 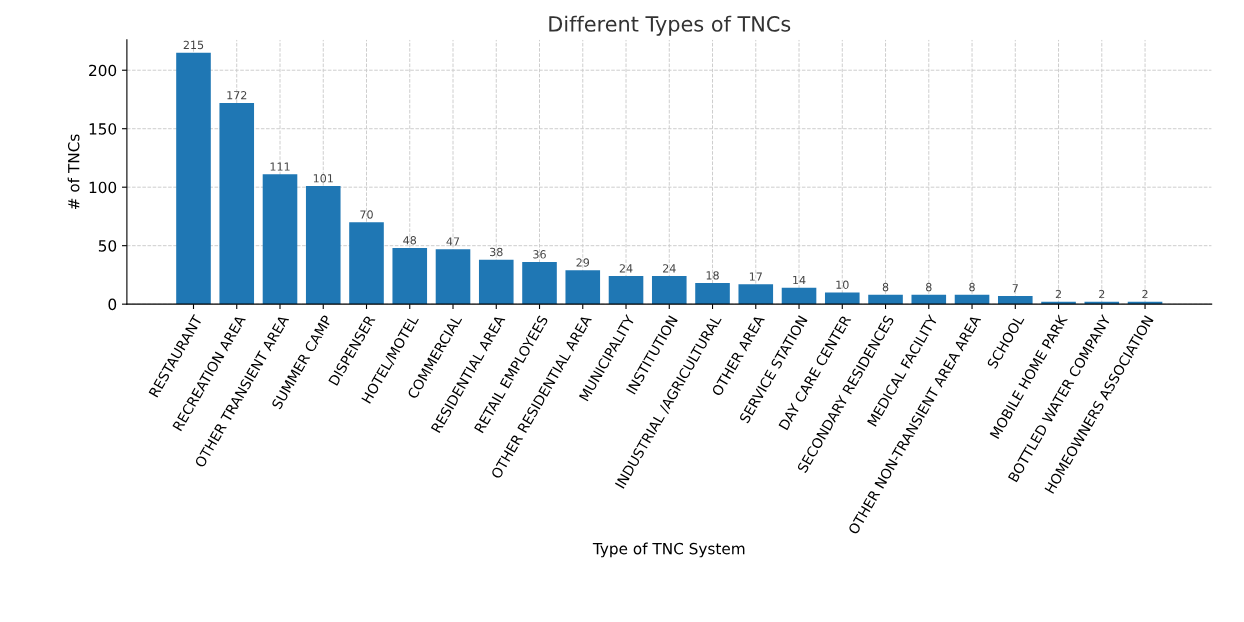 What do you see at coordinates (73, 172) in the screenshot?
I see `y-axis-title: # of TNCs` at bounding box center [73, 172].